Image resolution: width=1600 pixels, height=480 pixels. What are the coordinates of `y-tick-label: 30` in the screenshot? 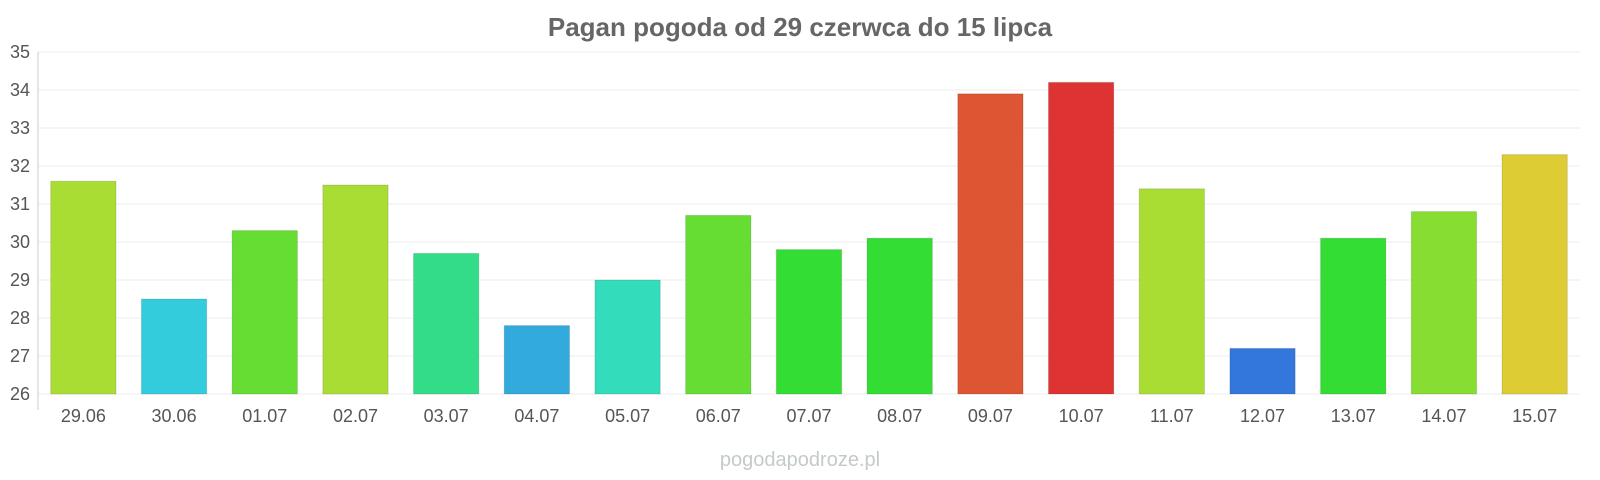 It's located at (20, 242).